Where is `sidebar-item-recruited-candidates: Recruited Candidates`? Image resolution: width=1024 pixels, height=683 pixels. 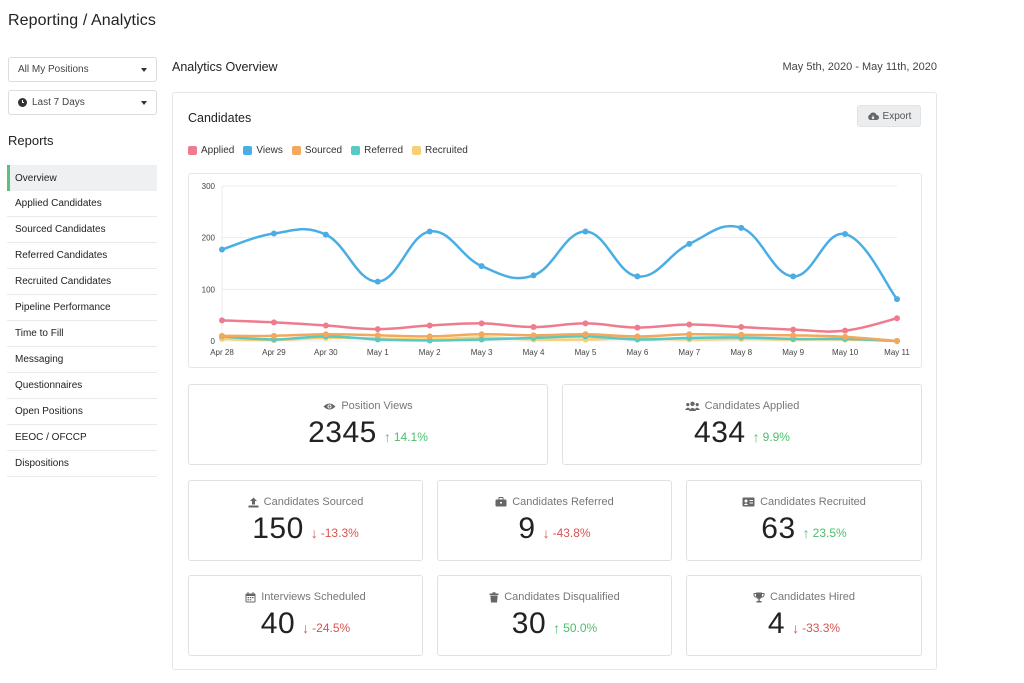
sidebar-item-recruited-candidates: Recruited Candidates is located at coordinates (82, 282).